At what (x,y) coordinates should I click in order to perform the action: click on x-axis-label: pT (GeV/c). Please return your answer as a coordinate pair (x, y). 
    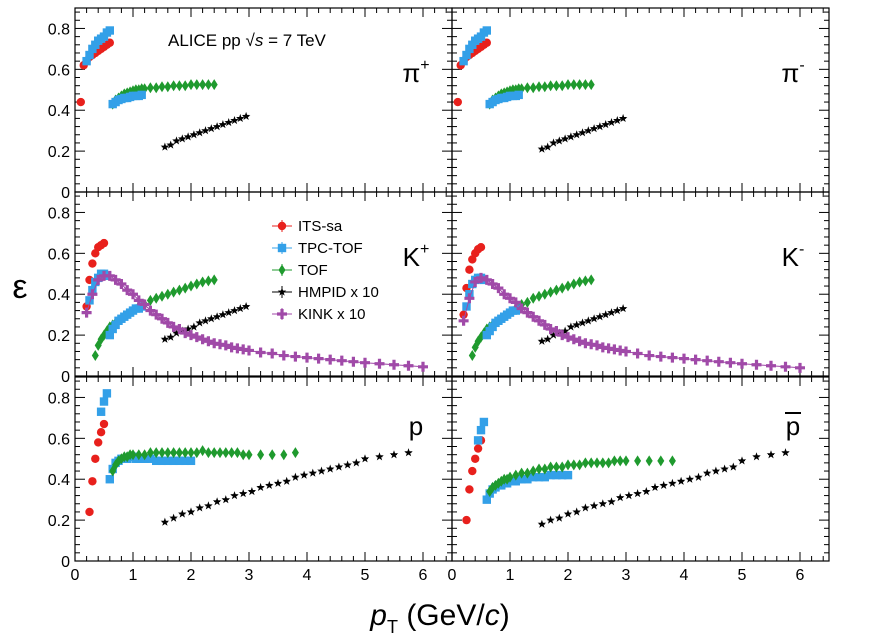
    Looking at the image, I should click on (439, 618).